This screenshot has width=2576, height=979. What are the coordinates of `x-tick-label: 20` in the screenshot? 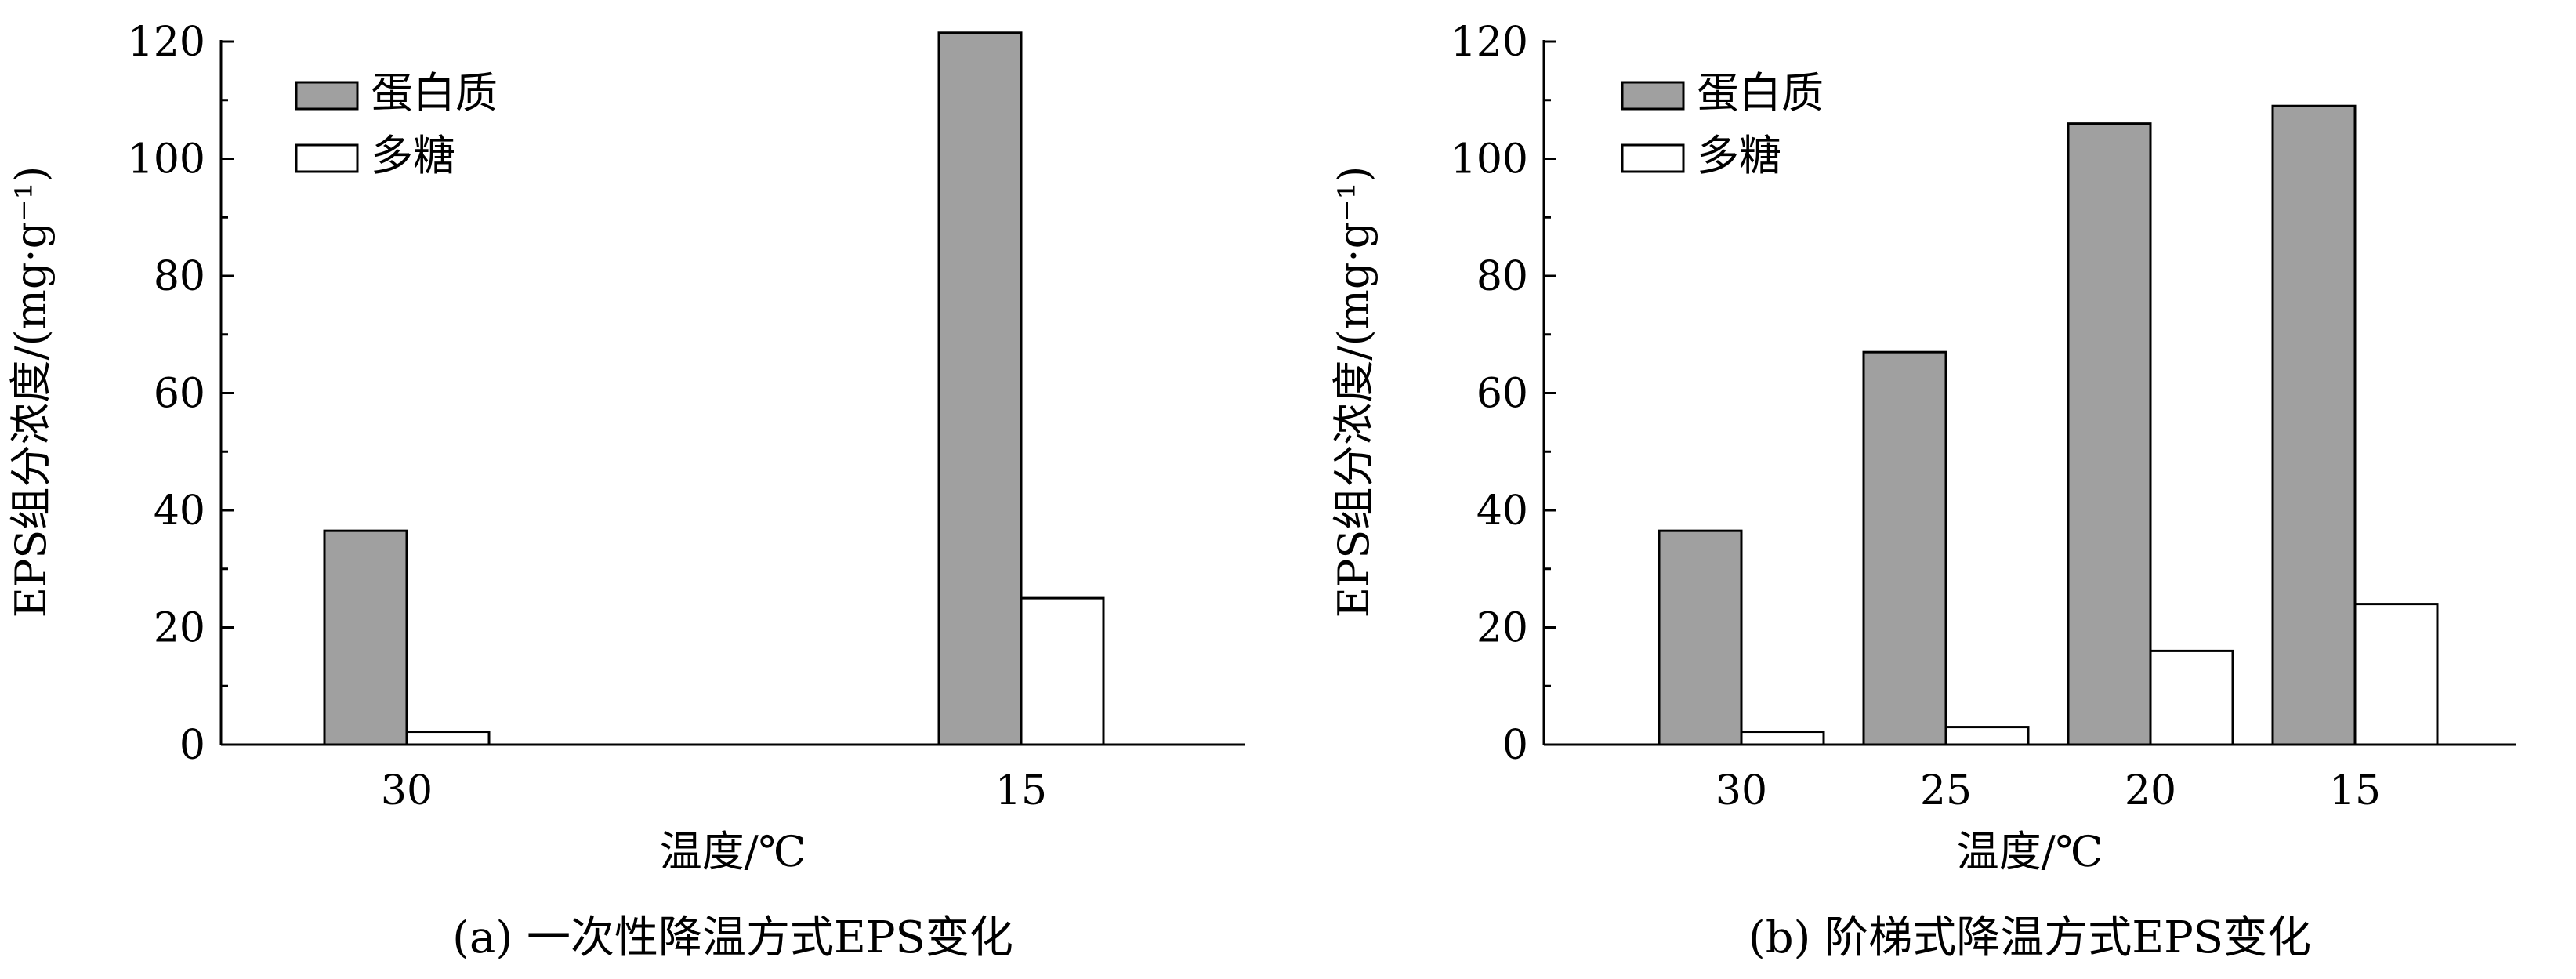 It's located at (2150, 790).